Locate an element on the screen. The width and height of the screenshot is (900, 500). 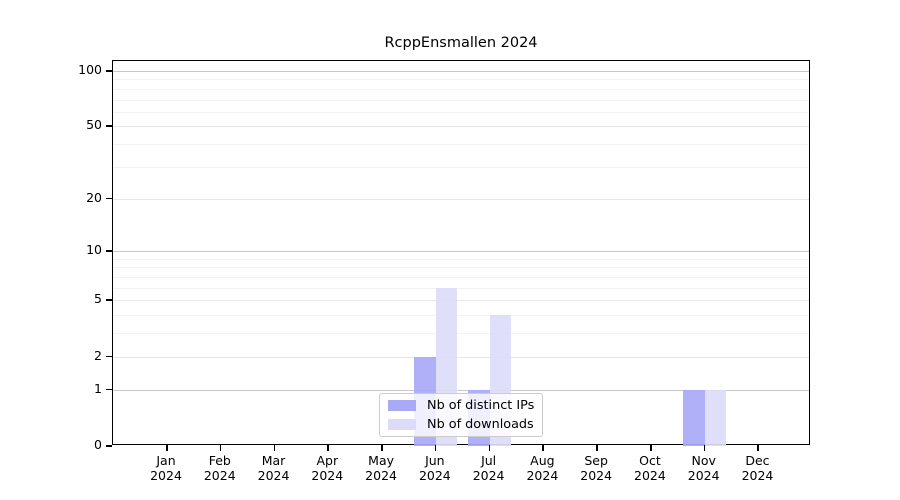
legend-item-downloads: Nb of downloads is located at coordinates (461, 424).